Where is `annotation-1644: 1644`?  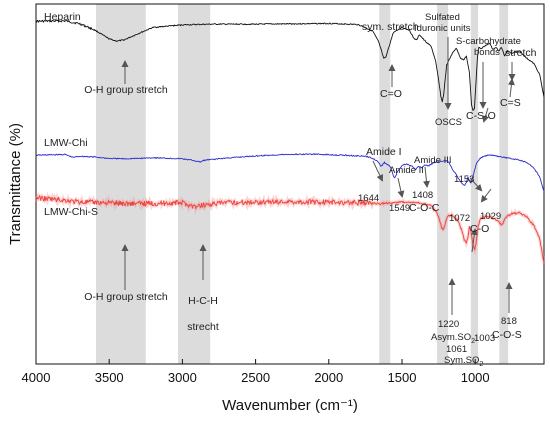 annotation-1644: 1644 is located at coordinates (368, 198).